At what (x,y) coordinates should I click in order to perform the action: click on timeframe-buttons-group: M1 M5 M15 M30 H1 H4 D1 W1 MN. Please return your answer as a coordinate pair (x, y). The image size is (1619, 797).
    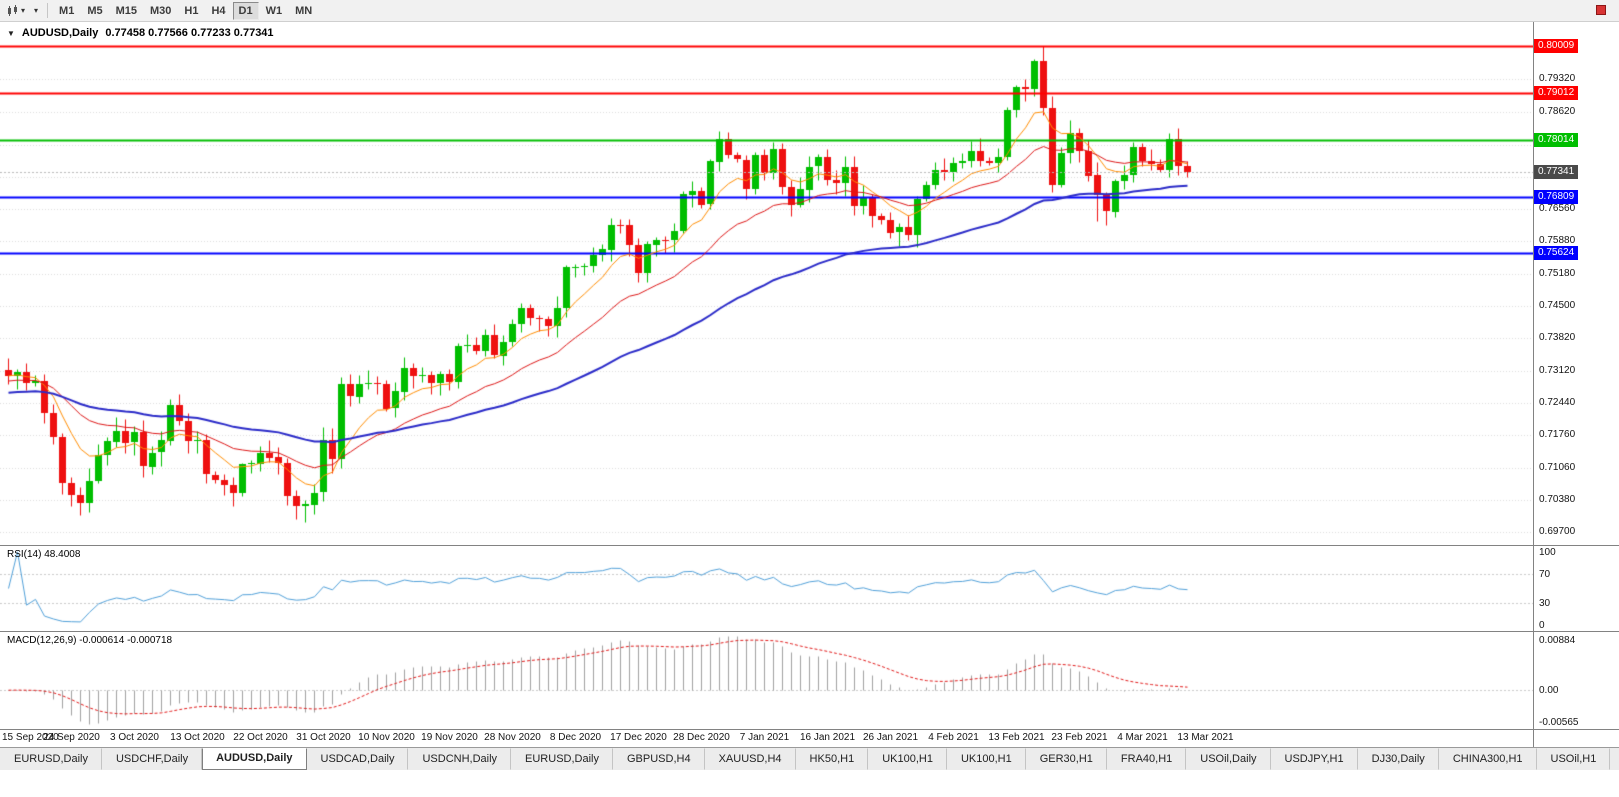
    Looking at the image, I should click on (185, 10).